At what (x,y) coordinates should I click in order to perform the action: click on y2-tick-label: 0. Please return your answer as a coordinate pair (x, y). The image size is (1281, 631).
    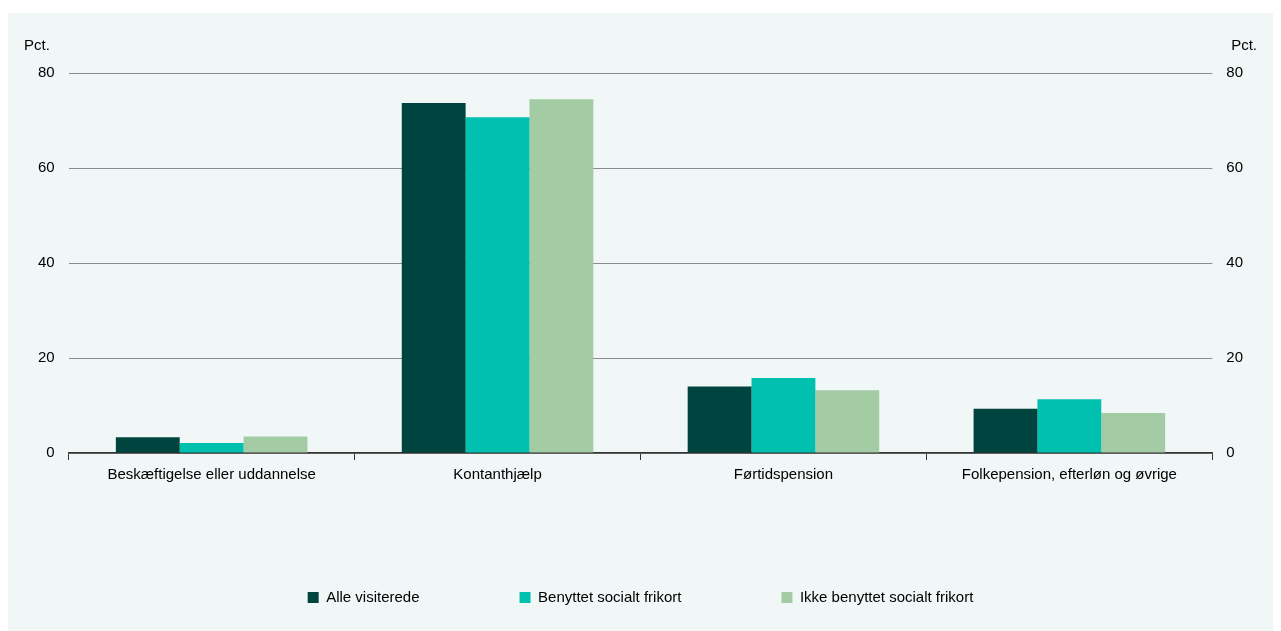
    Looking at the image, I should click on (1230, 452).